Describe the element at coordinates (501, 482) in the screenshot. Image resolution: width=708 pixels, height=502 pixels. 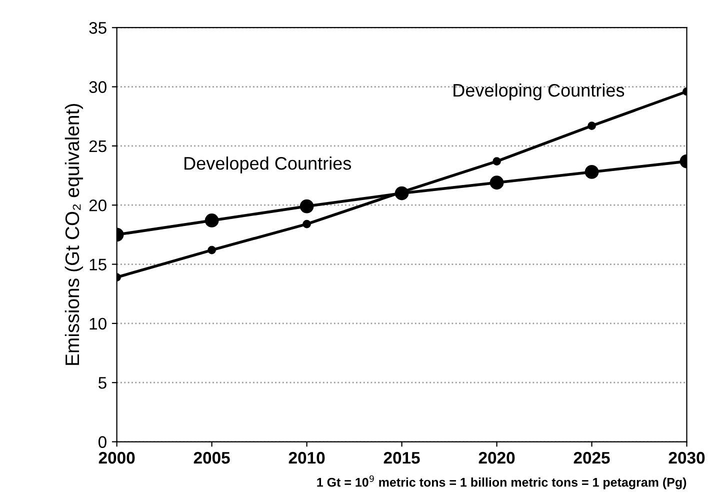
I see `text: 1 Gt = 10$^{9}$ metric tons = 1 billion metric tons = 1 petagram (Pg)` at that location.